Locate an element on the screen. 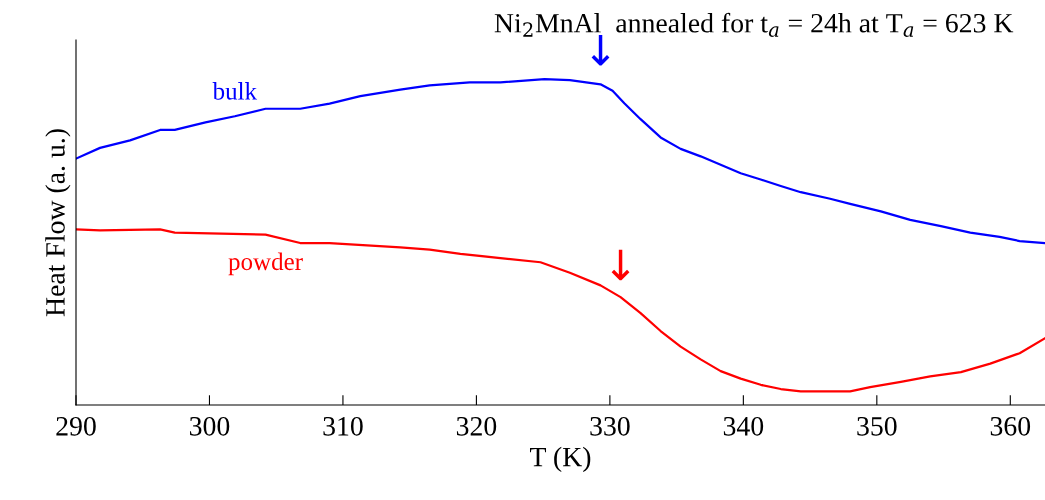 This screenshot has width=1045, height=500. x-tick-label: 300 is located at coordinates (209, 426).